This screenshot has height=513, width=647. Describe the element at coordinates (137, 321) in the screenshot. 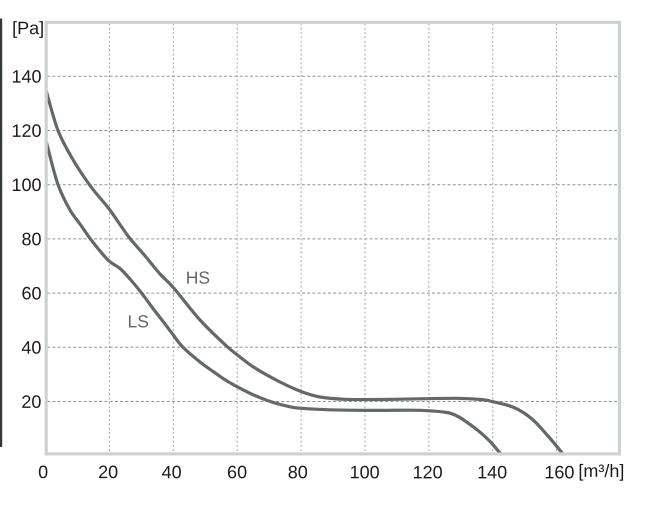

I see `svg-text: LS` at that location.